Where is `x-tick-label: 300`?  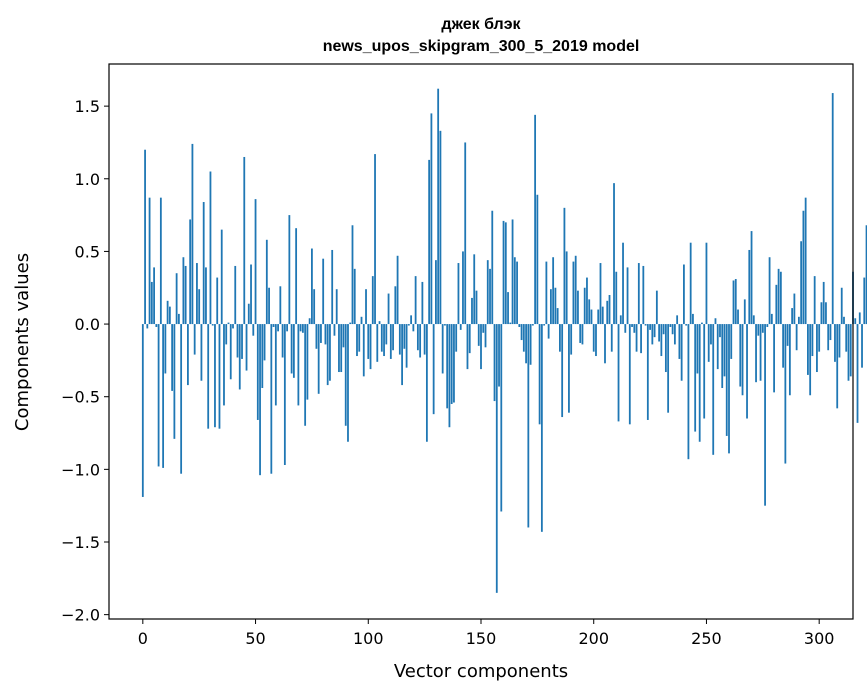 x-tick-label: 300 is located at coordinates (819, 638).